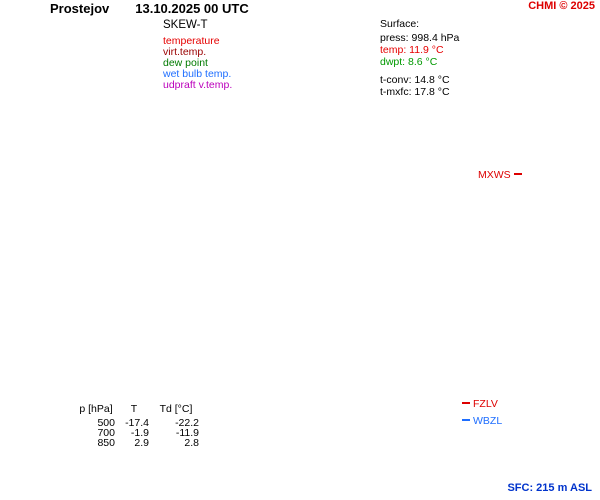  What do you see at coordinates (409, 62) in the screenshot?
I see `list-item-label: dwpt: 8.6 °C` at bounding box center [409, 62].